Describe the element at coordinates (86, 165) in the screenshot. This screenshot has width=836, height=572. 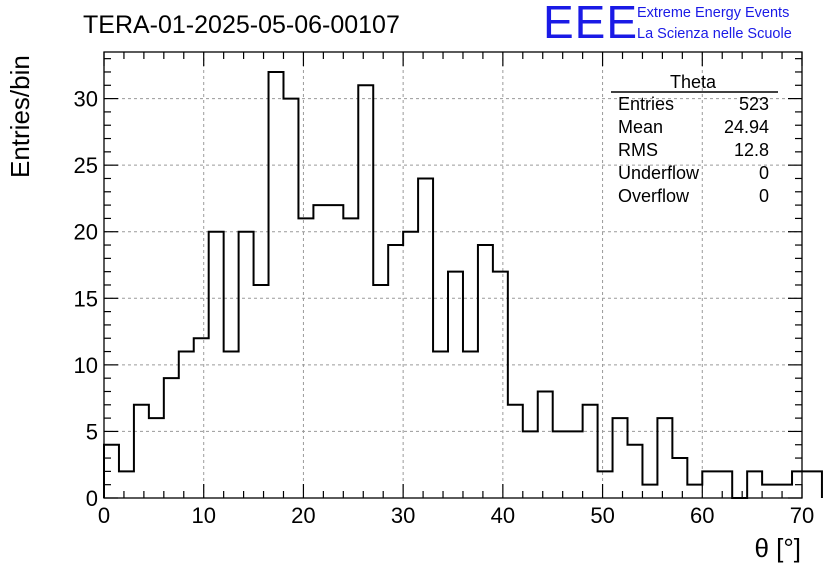
I see `y-tick-label: 25` at that location.